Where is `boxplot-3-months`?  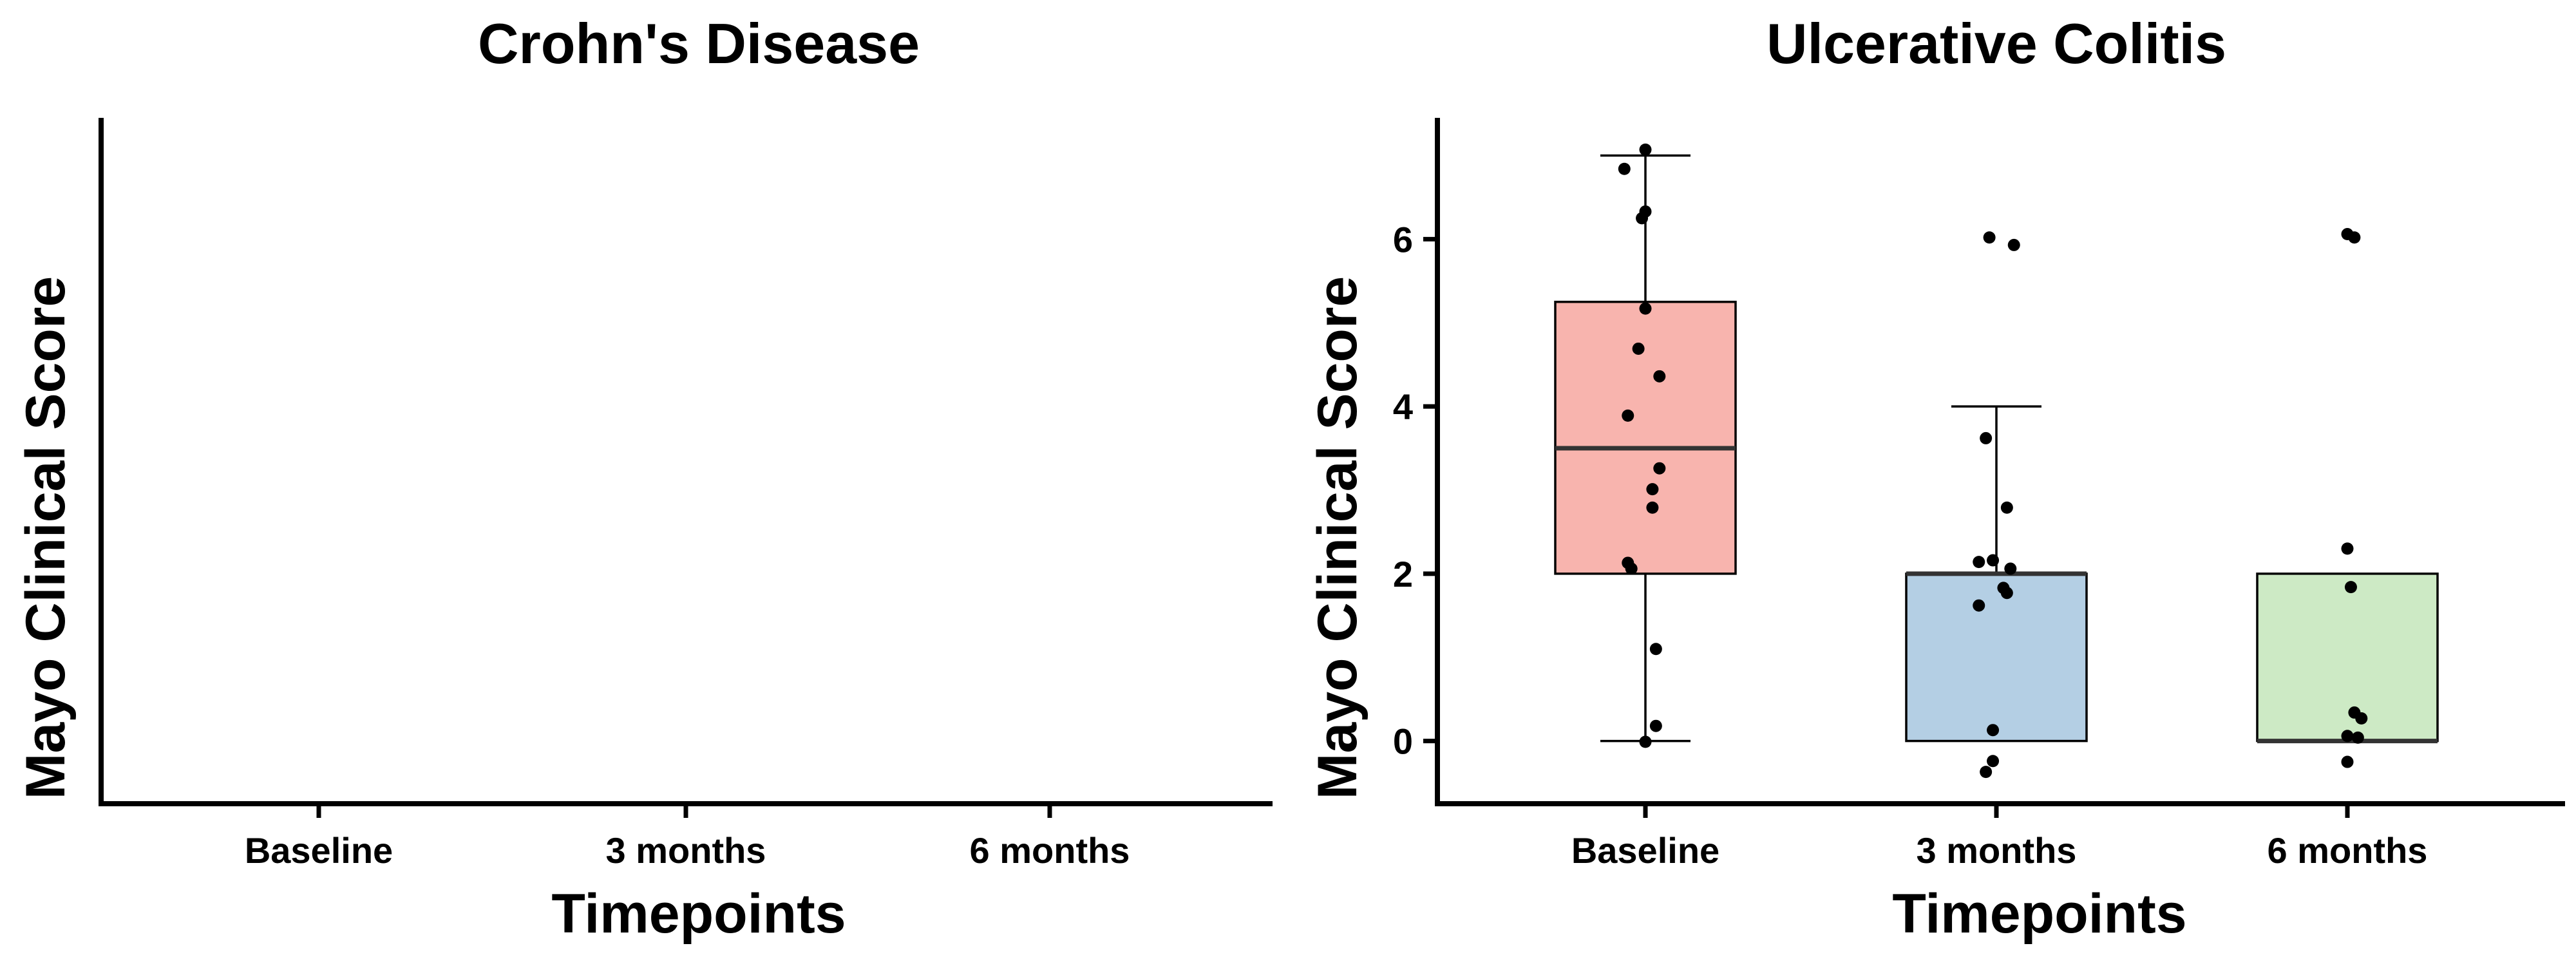 boxplot-3-months is located at coordinates (1997, 574).